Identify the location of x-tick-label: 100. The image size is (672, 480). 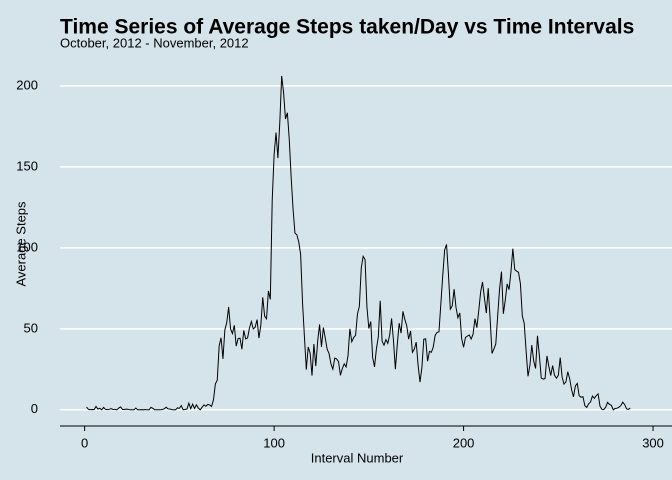
(274, 442).